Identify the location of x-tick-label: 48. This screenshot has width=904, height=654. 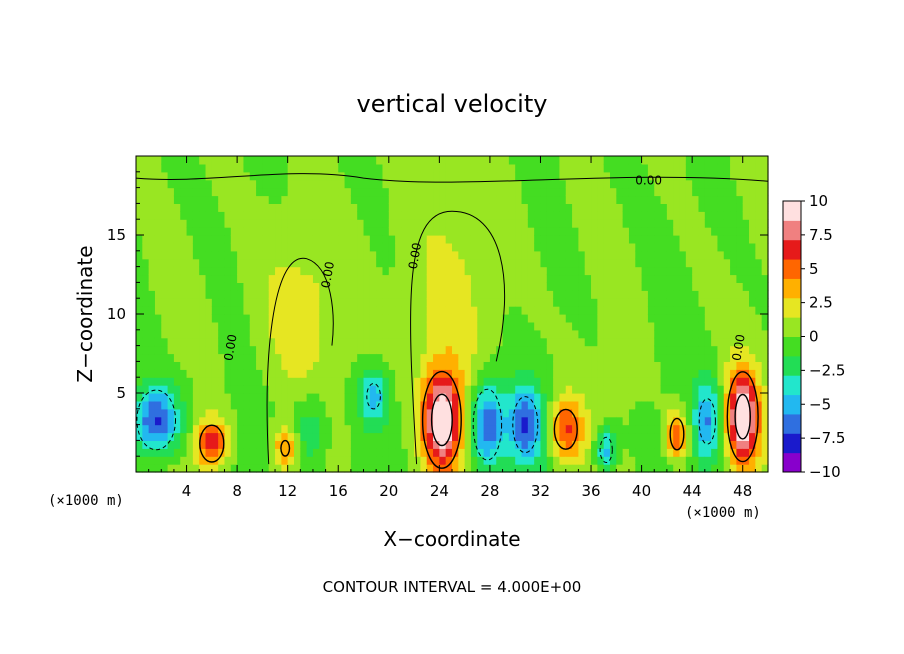
(742, 491).